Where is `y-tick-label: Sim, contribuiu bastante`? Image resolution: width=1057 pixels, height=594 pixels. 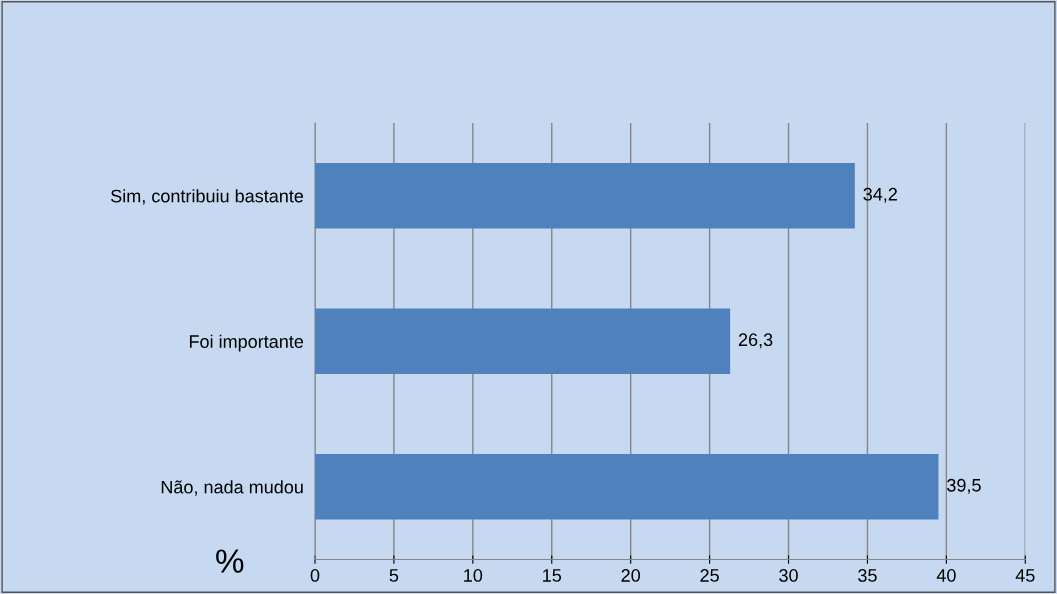
y-tick-label: Sim, contribuiu bastante is located at coordinates (207, 197).